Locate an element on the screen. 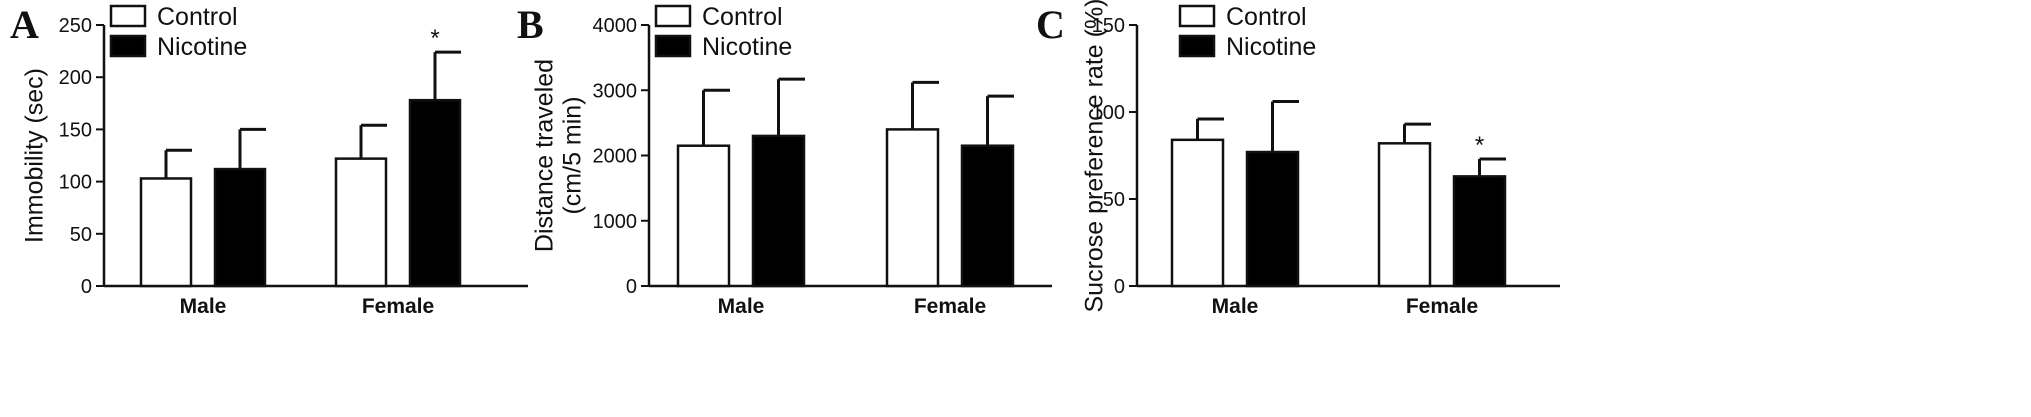 The image size is (2031, 417). y-axis-label: Sucrose preference rate (%) is located at coordinates (1095, 156).